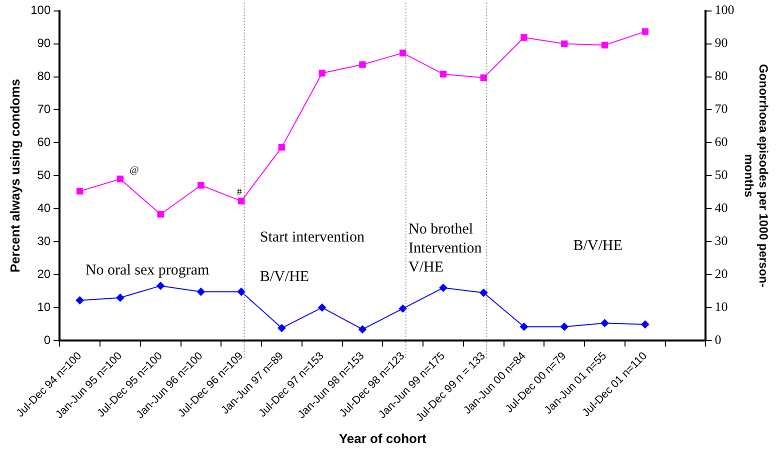 The image size is (780, 455). What do you see at coordinates (721, 208) in the screenshot?
I see `y2-tick-label: 40` at bounding box center [721, 208].